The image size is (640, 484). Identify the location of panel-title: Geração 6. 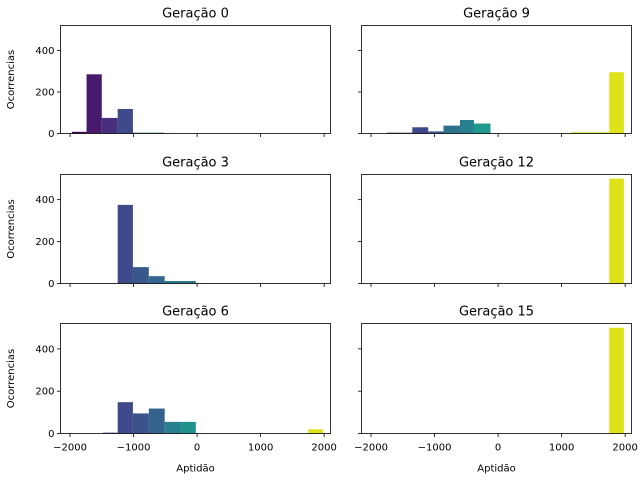
(195, 312).